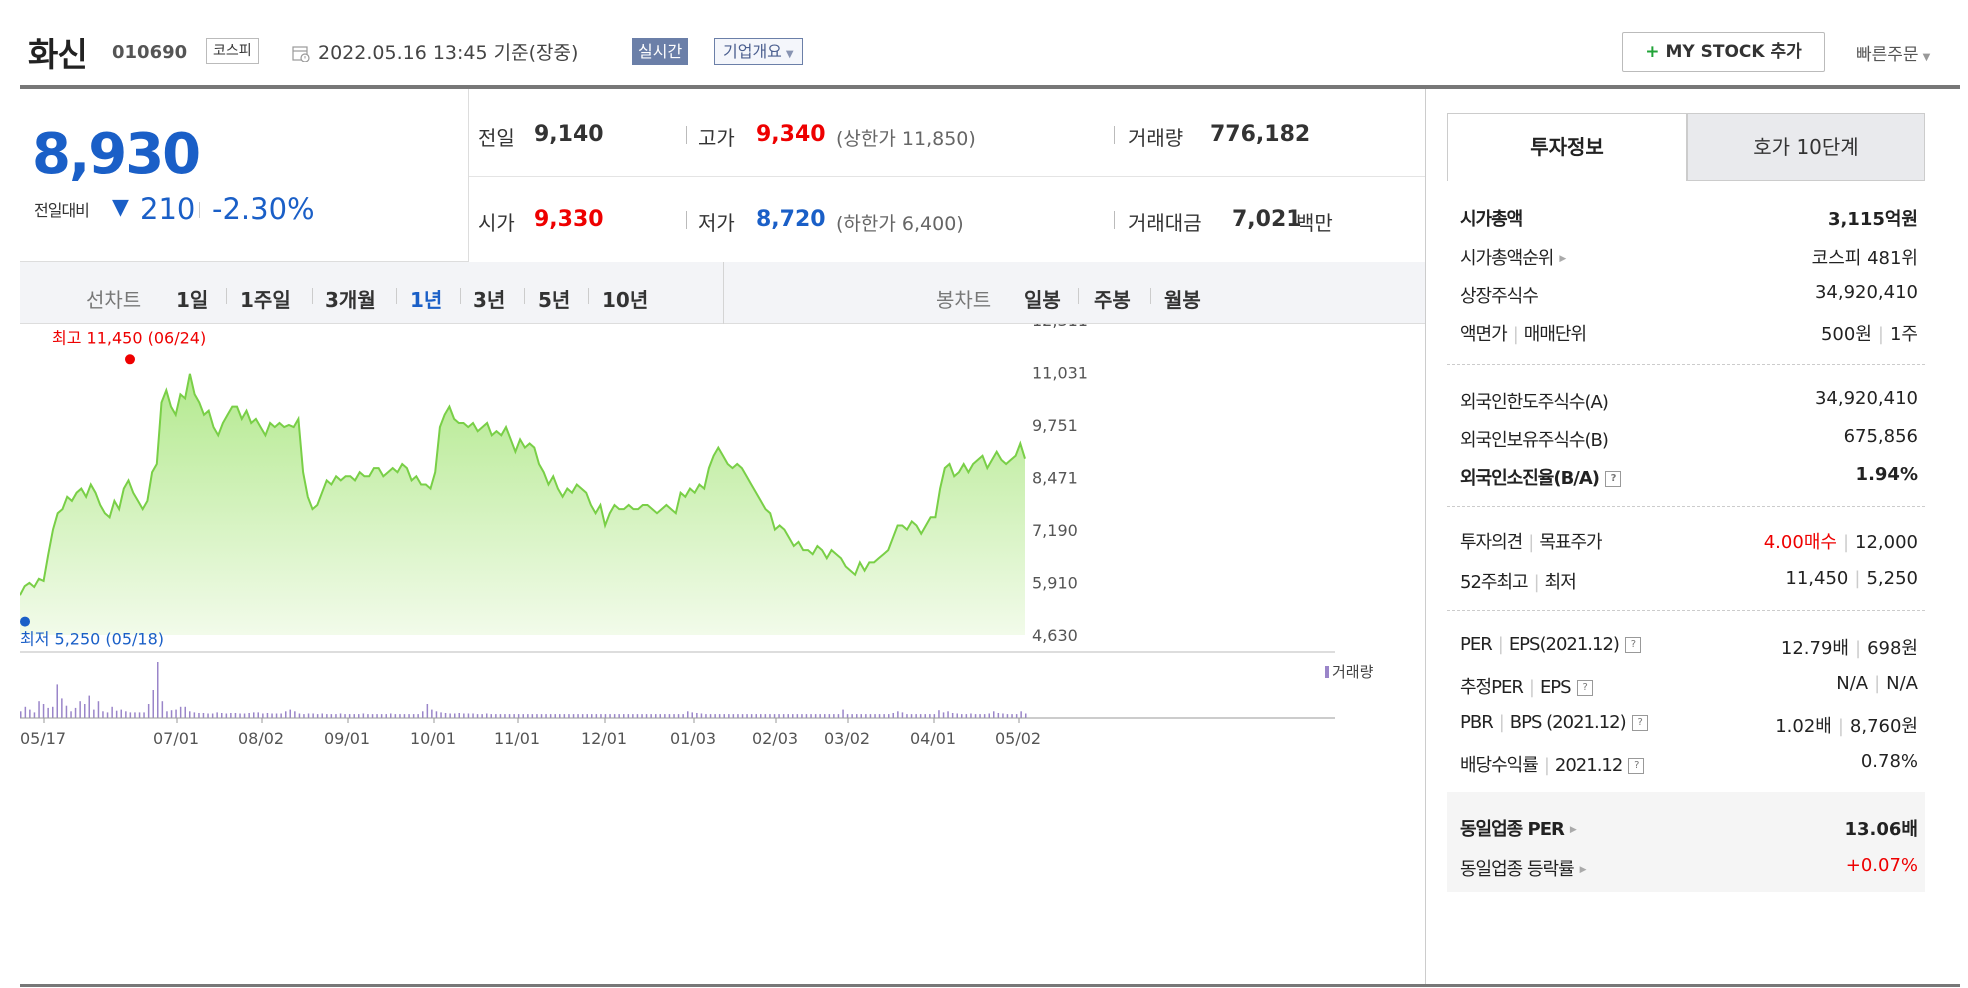  I want to click on period-1w: 1주일, so click(265, 300).